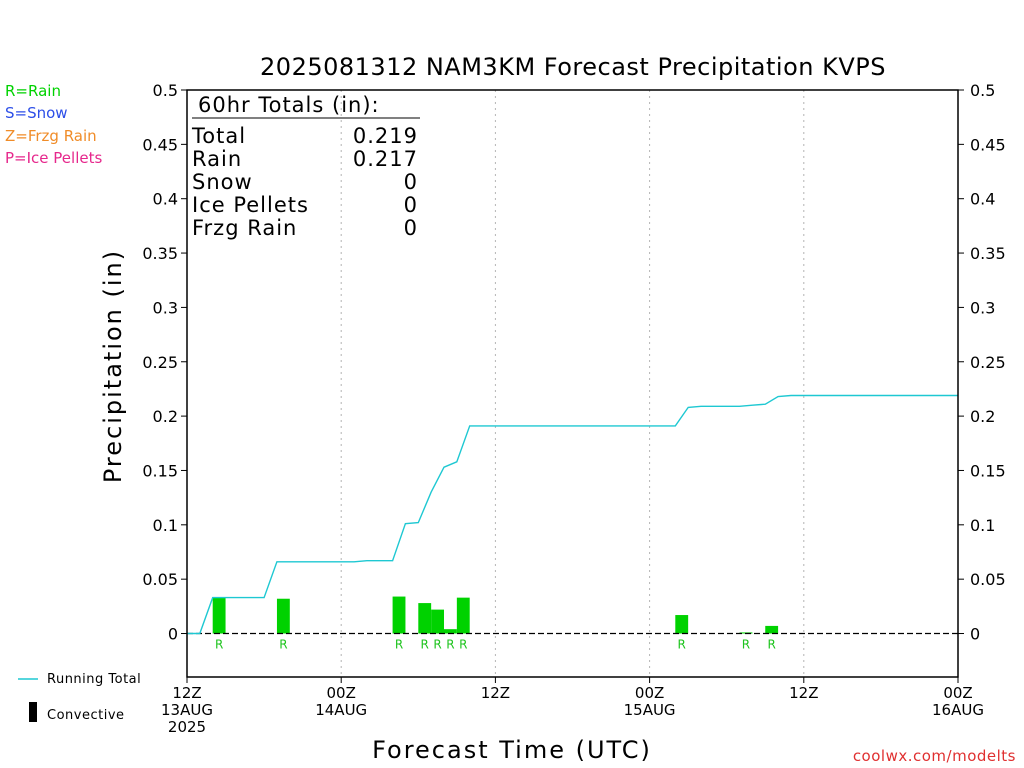 The height and width of the screenshot is (768, 1024). What do you see at coordinates (165, 199) in the screenshot?
I see `y-tick-label-left-2: 0.4` at bounding box center [165, 199].